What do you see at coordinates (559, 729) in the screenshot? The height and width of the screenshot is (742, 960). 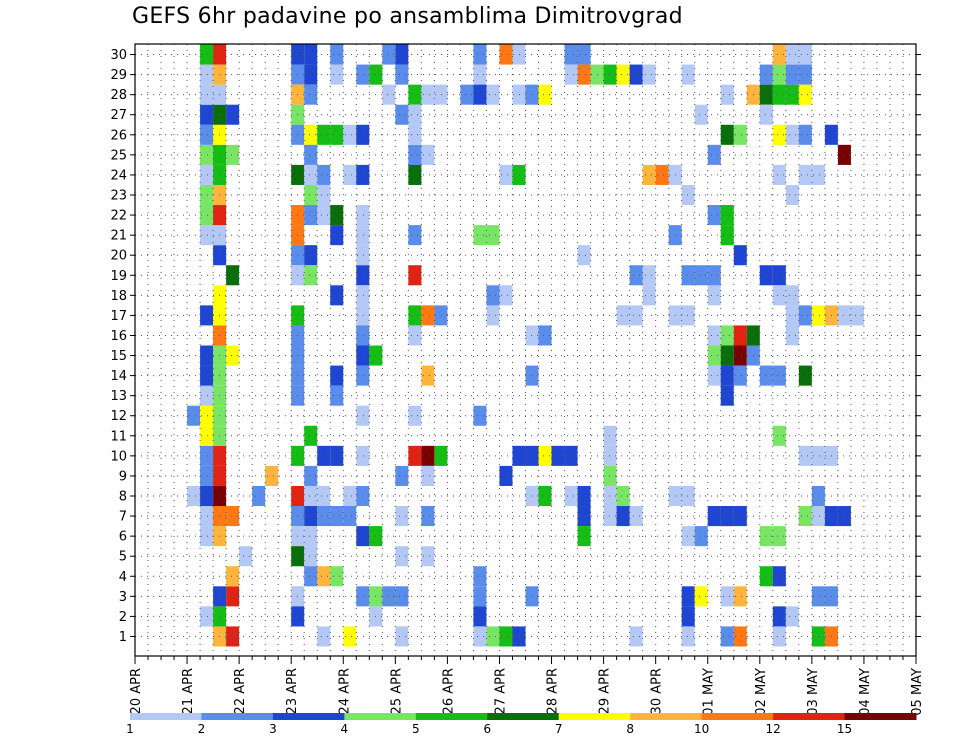 I see `legend-label: 7` at bounding box center [559, 729].